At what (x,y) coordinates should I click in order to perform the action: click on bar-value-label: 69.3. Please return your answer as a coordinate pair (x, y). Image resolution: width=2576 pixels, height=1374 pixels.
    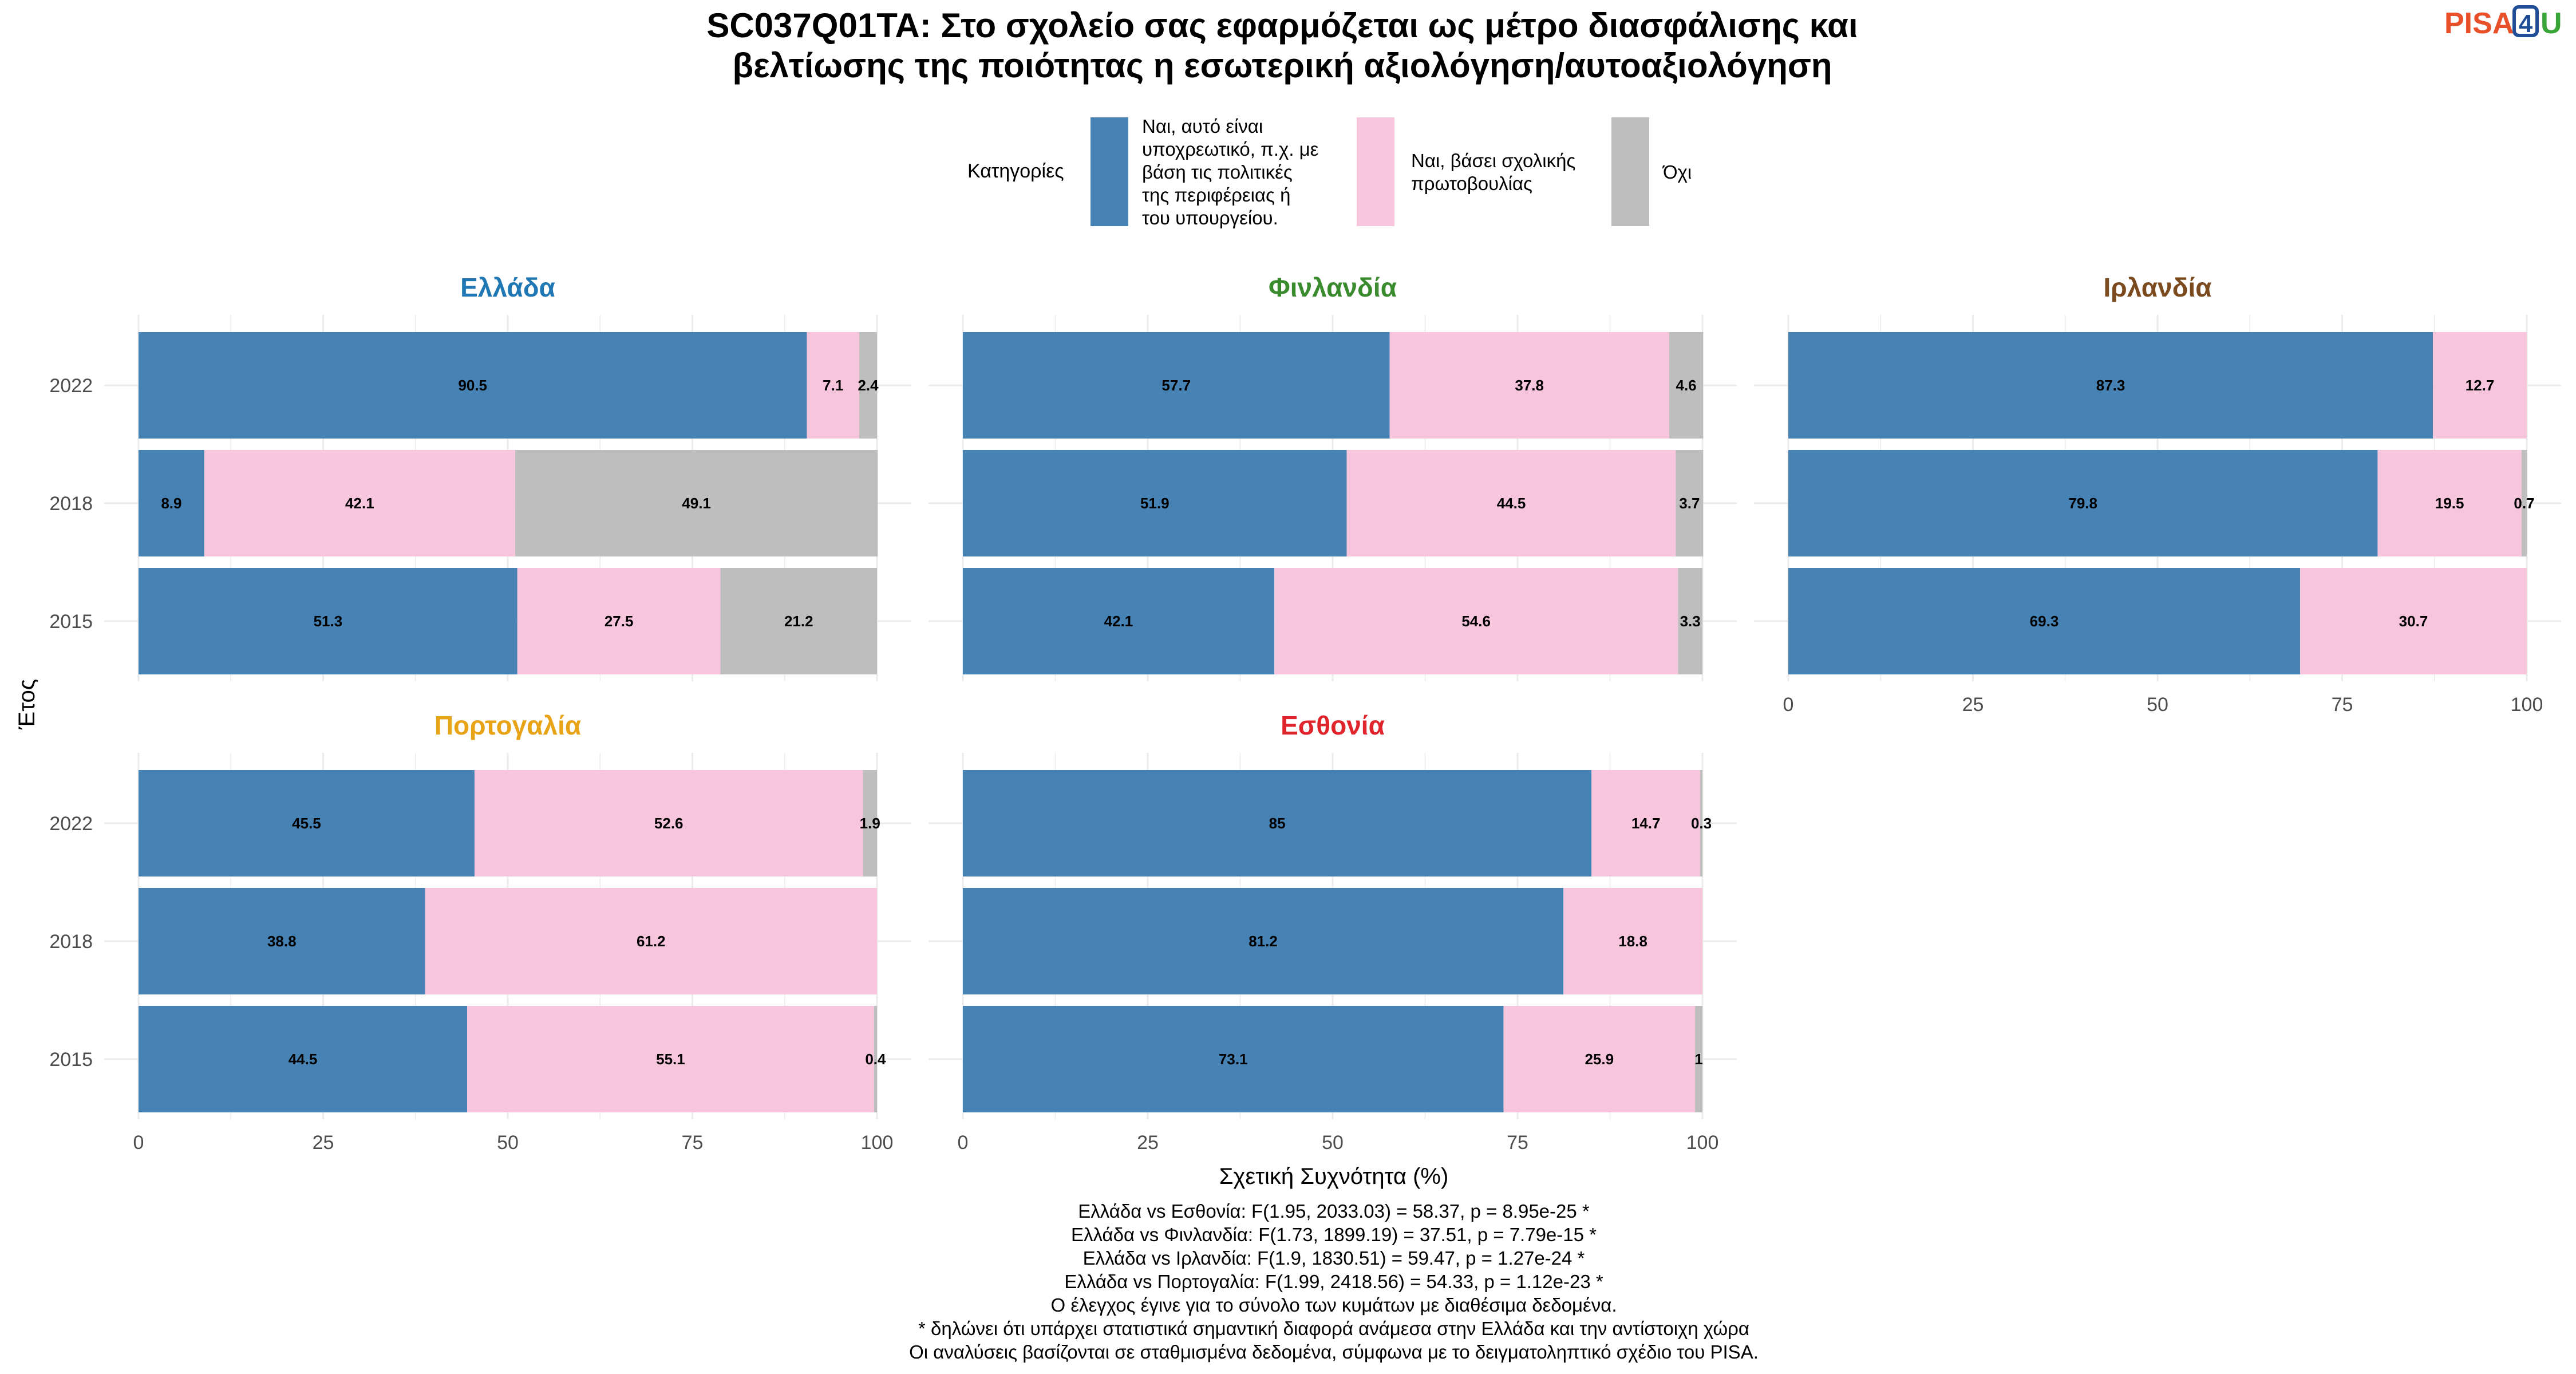
    Looking at the image, I should click on (2044, 622).